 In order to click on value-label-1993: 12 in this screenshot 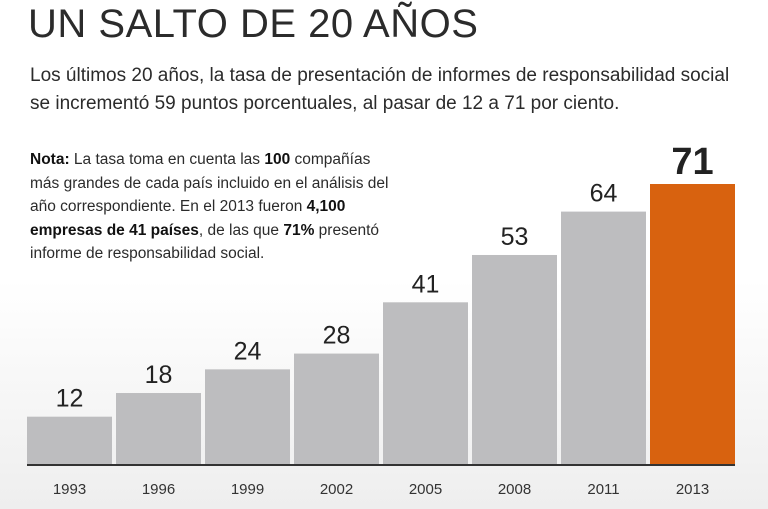, I will do `click(70, 399)`.